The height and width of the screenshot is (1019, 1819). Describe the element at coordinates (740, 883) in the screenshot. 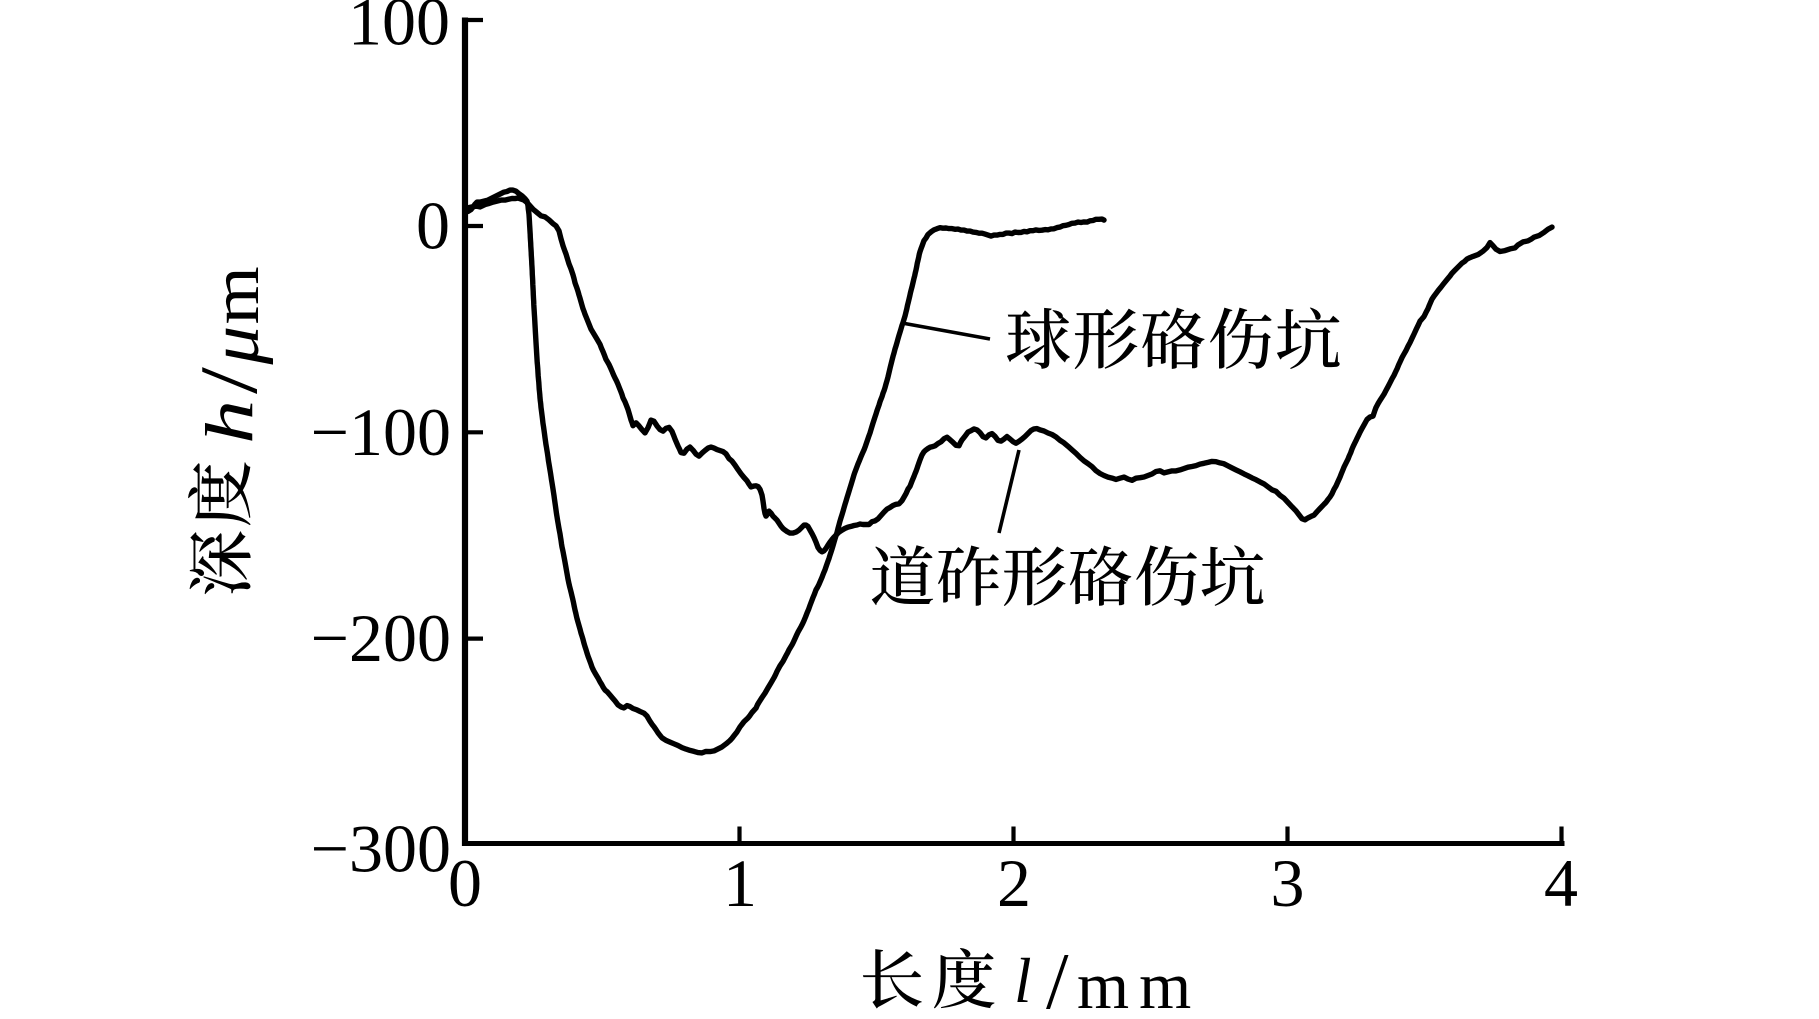

I see `svg-text: 1` at that location.